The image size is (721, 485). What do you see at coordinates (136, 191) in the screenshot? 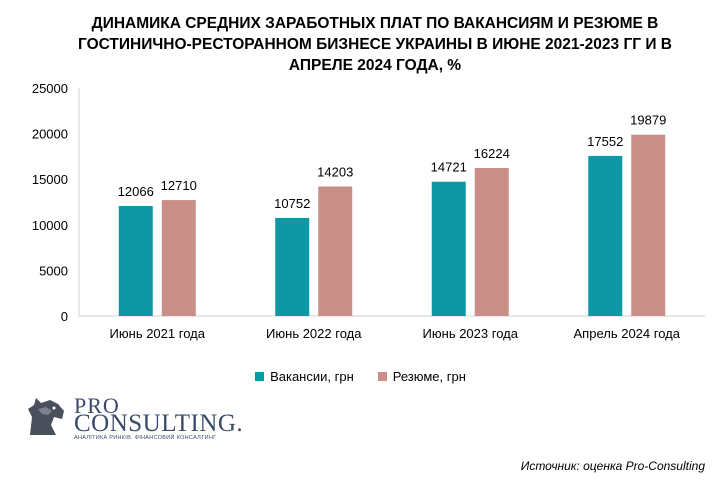
I see `data-label: 12066` at bounding box center [136, 191].